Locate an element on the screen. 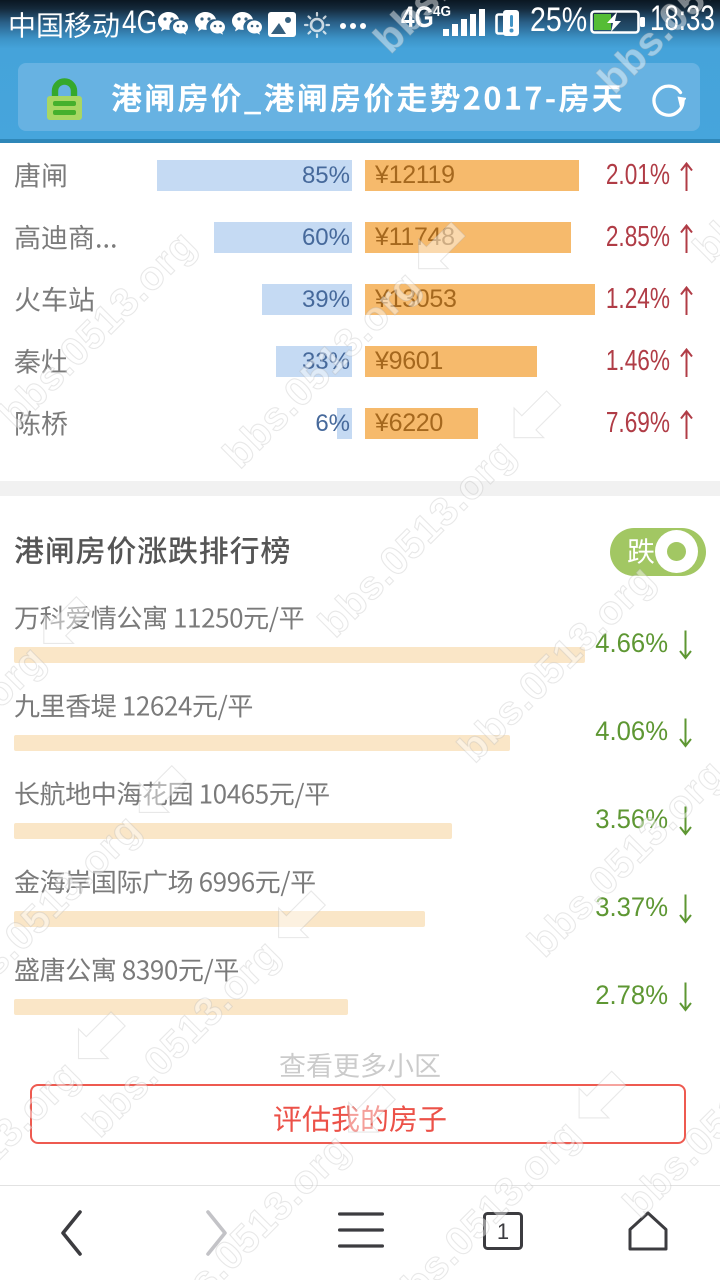 Image resolution: width=720 pixels, height=1280 pixels. svg-text: 1 is located at coordinates (503, 1231).